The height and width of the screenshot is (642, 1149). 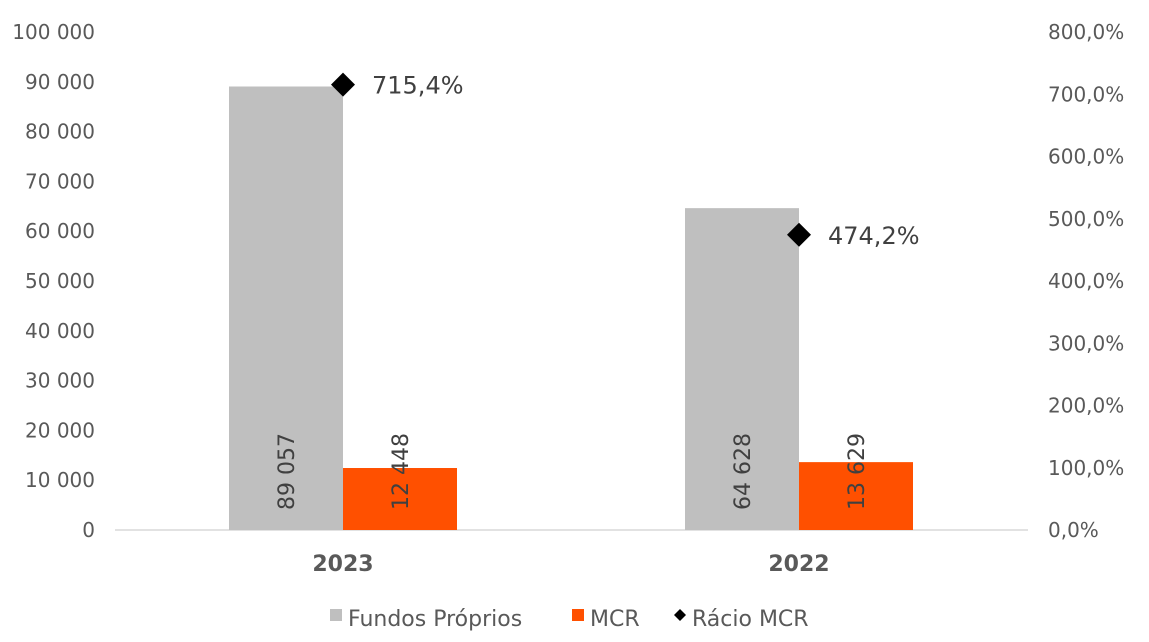 What do you see at coordinates (286, 308) in the screenshot?
I see `bar-fundos-pr-prios-2023` at bounding box center [286, 308].